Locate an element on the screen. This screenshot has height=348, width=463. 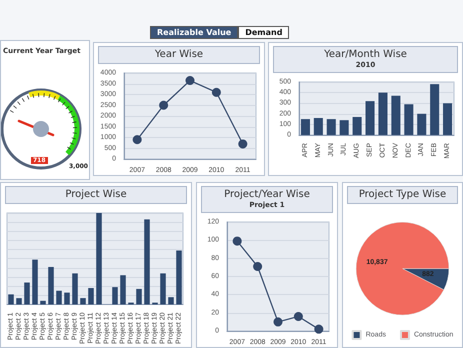
chart-title: Year/Month Wise is located at coordinates (365, 55).